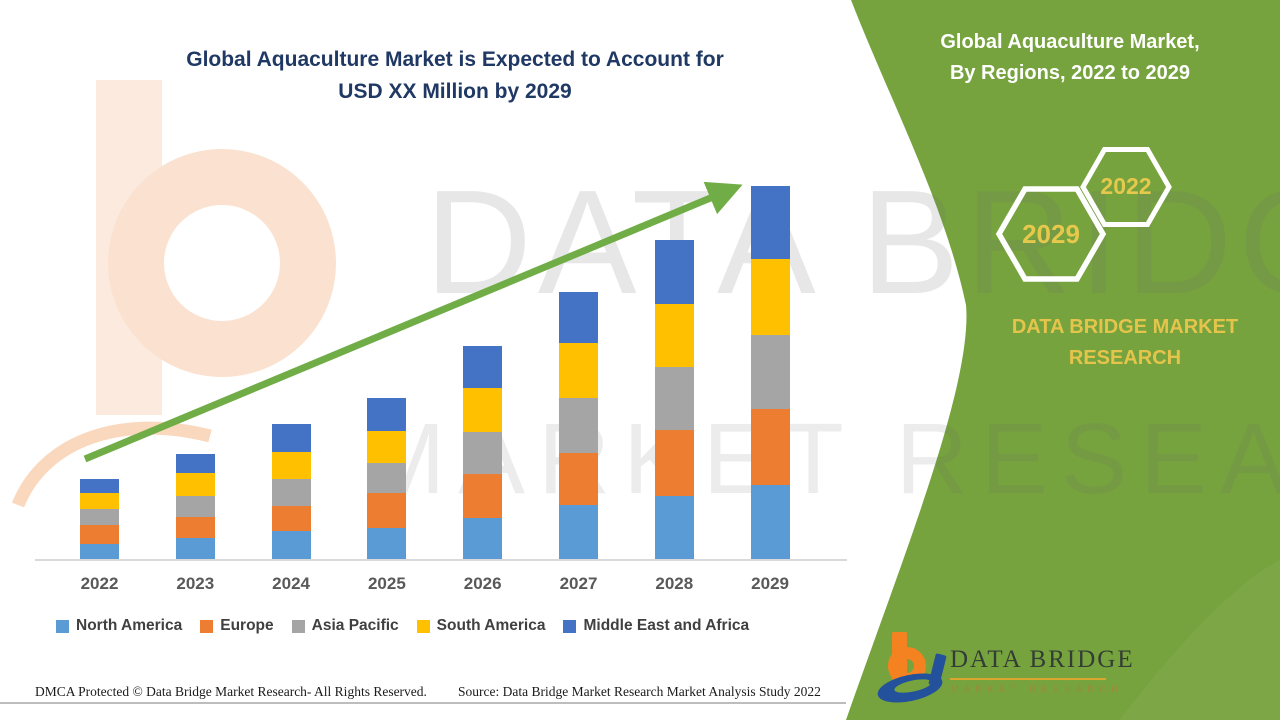 The width and height of the screenshot is (1280, 720). I want to click on bar-segment-2022-asia-pacific, so click(99, 517).